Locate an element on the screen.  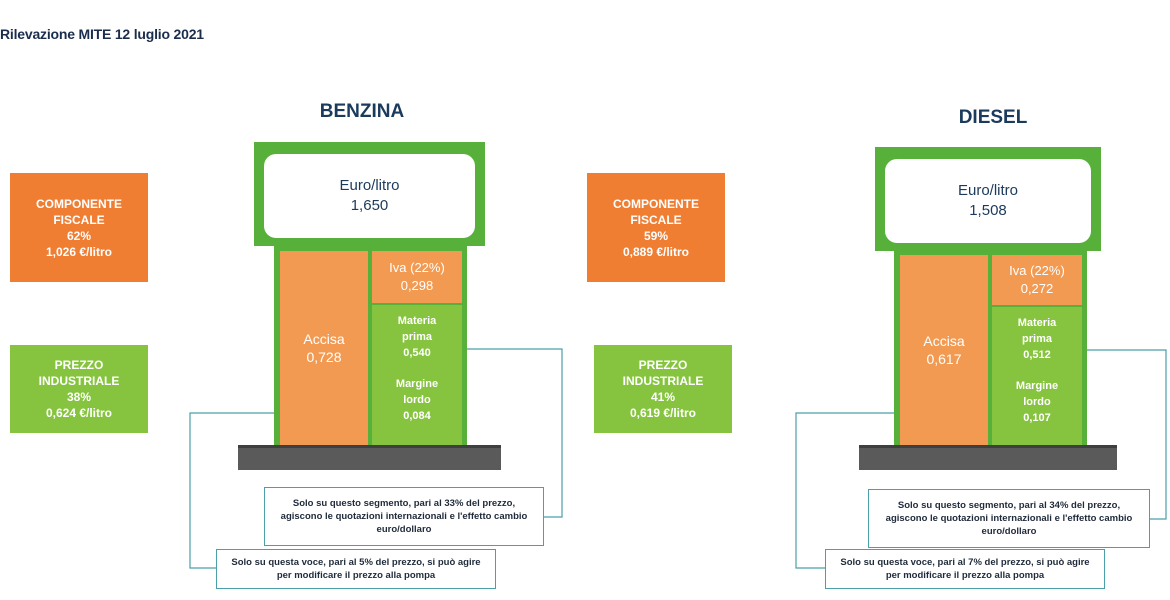
benzina-fiscal-line1: COMPONENTE is located at coordinates (78, 203).